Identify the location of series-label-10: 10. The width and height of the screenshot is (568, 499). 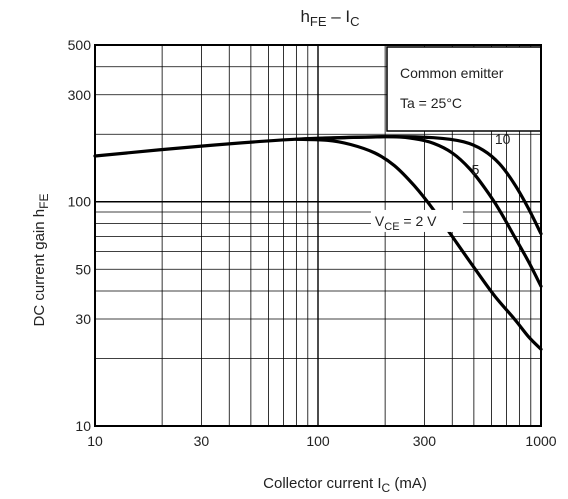
(503, 139).